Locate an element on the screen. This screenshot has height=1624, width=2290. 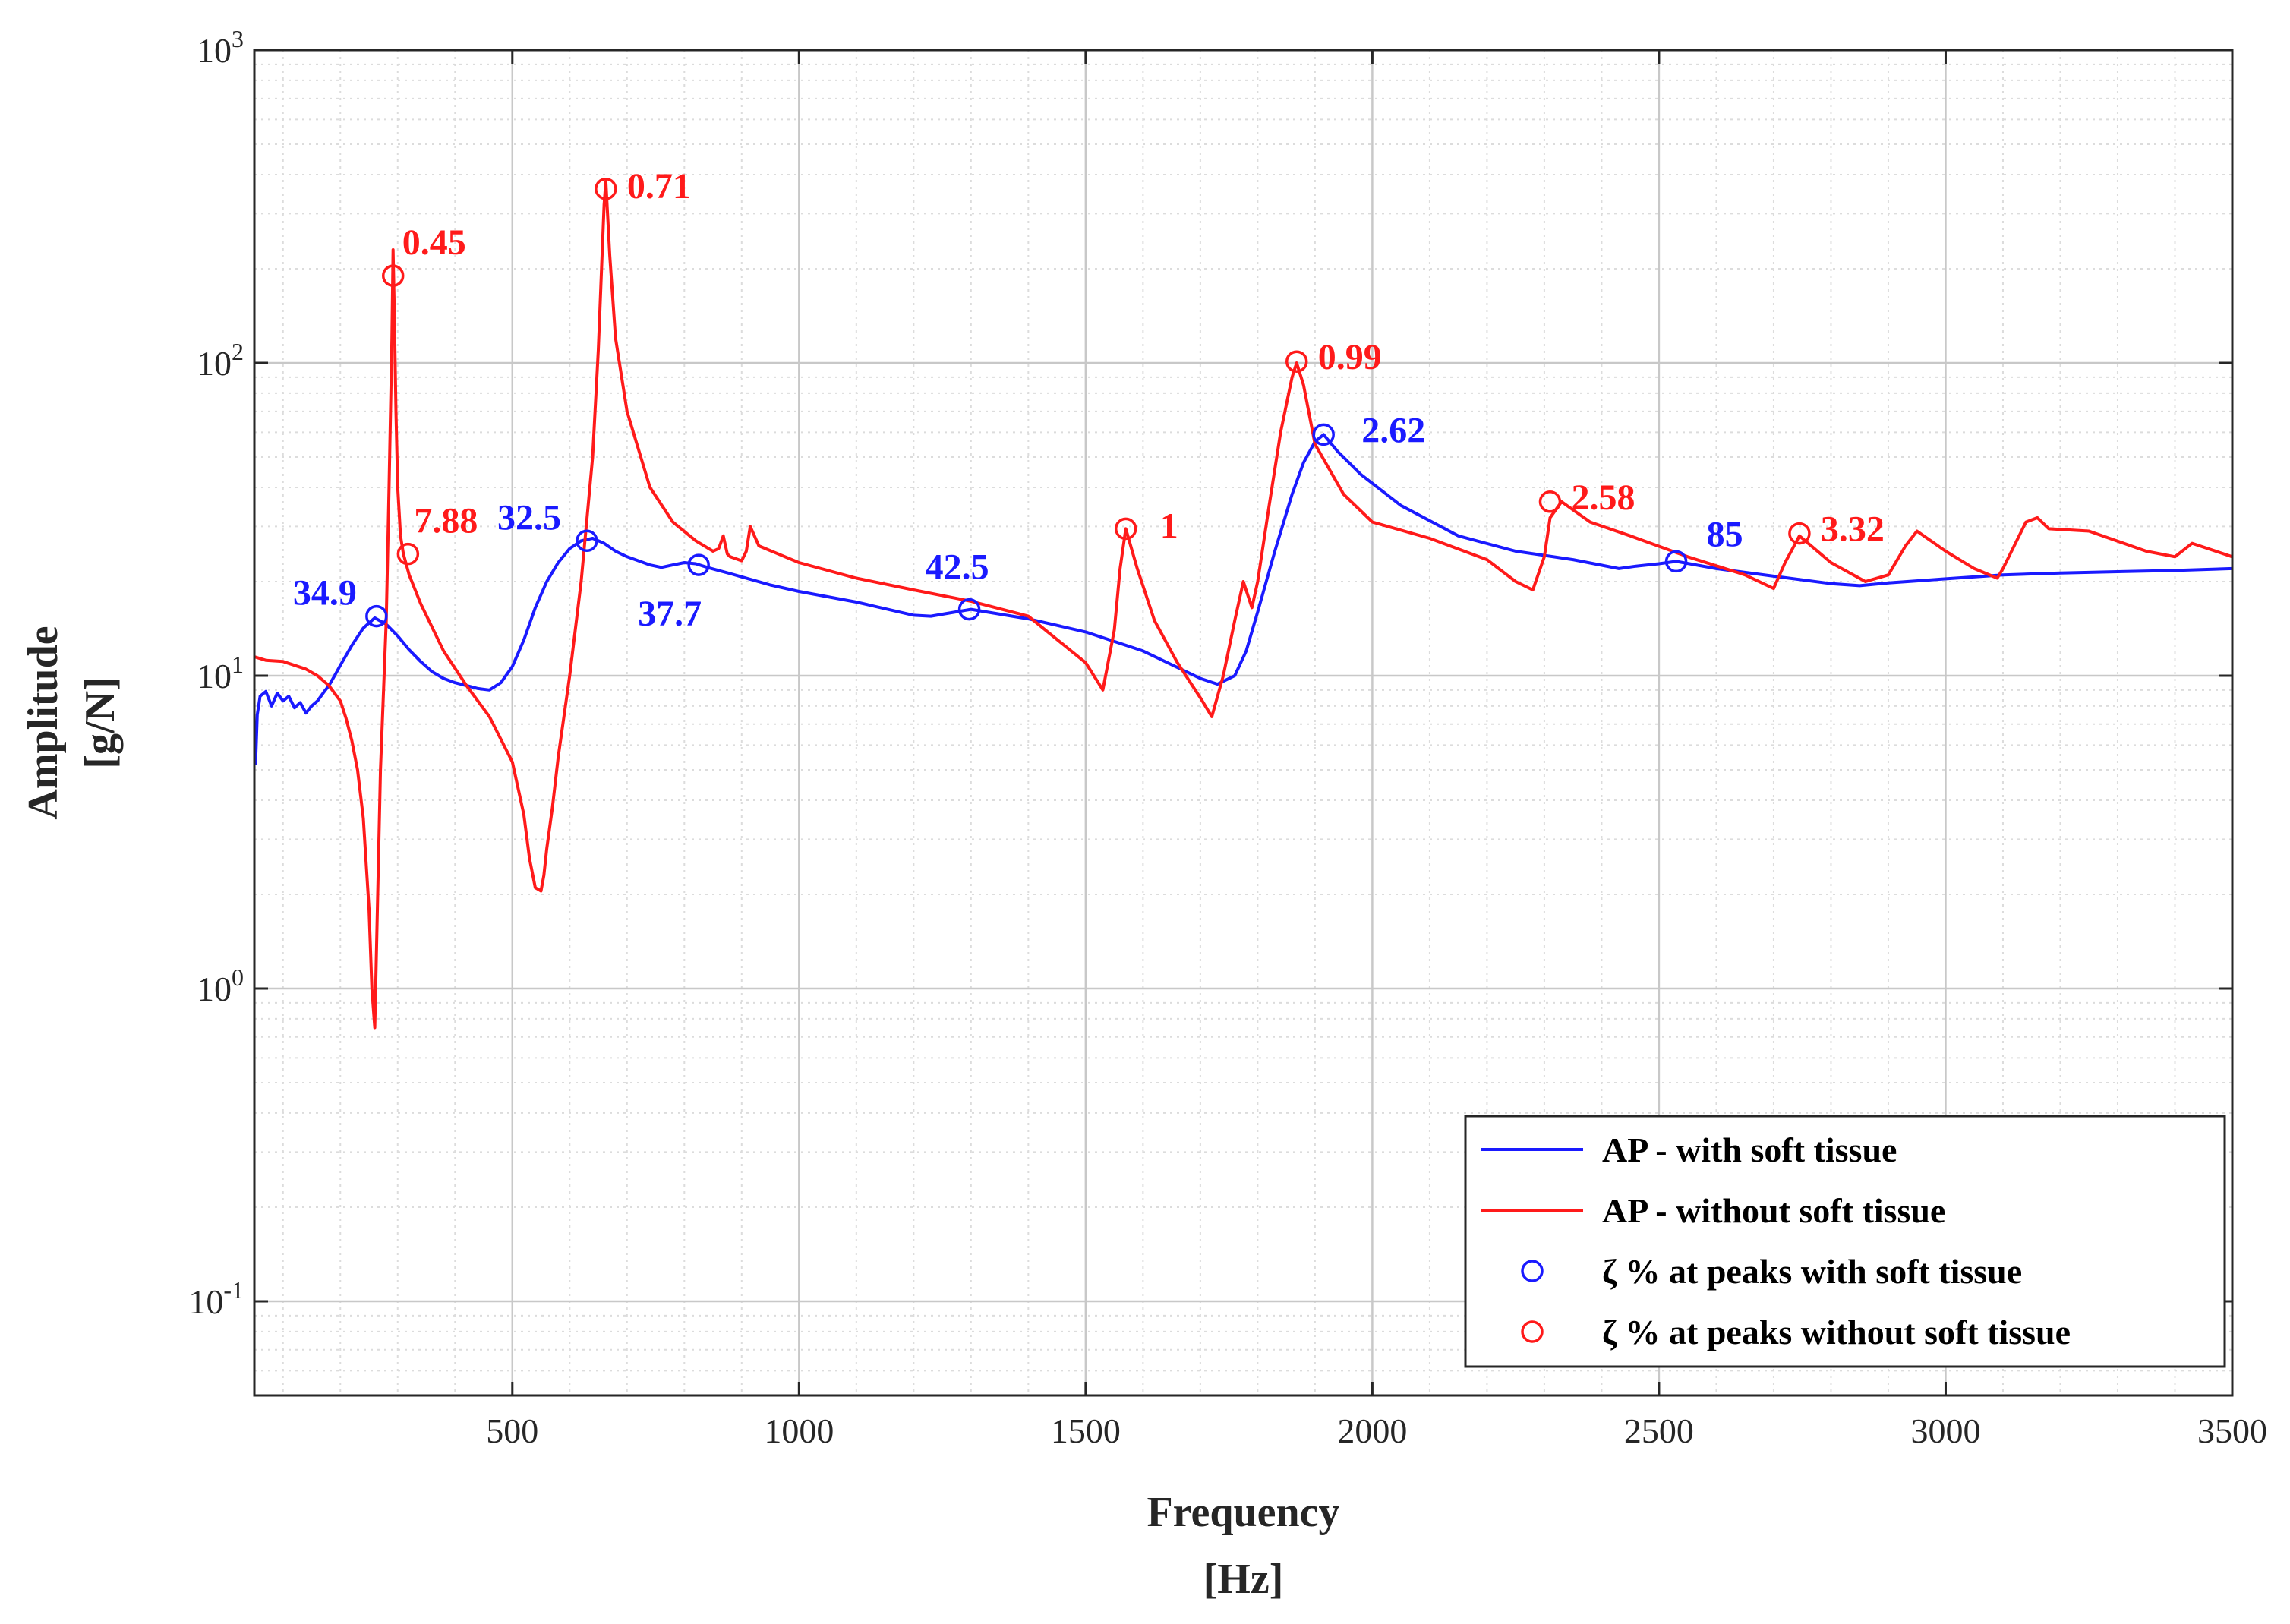
x-tick-label: 1000 is located at coordinates (799, 1430).